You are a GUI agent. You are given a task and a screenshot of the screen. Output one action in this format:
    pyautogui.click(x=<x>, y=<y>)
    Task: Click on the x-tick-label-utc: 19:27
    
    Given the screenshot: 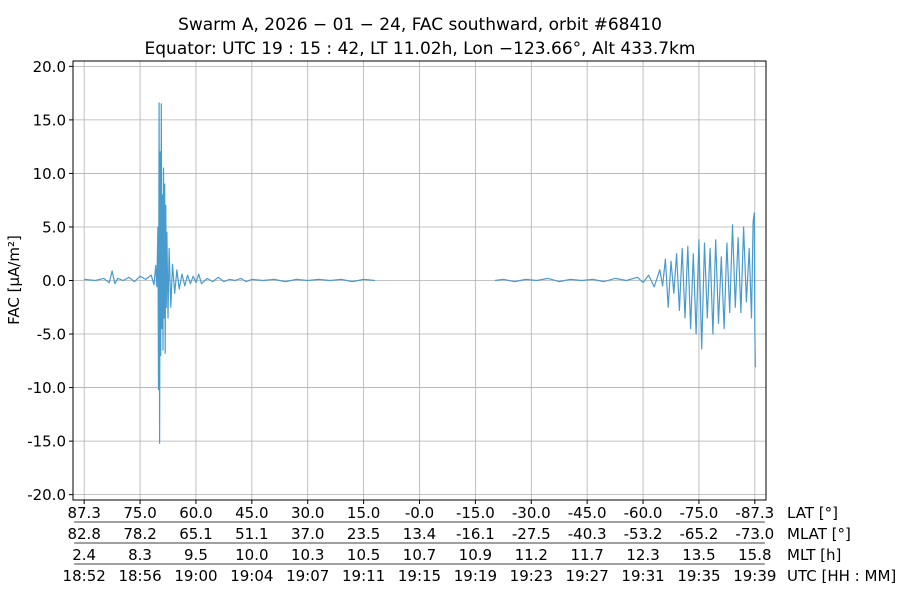 What is the action you would take?
    pyautogui.click(x=587, y=576)
    